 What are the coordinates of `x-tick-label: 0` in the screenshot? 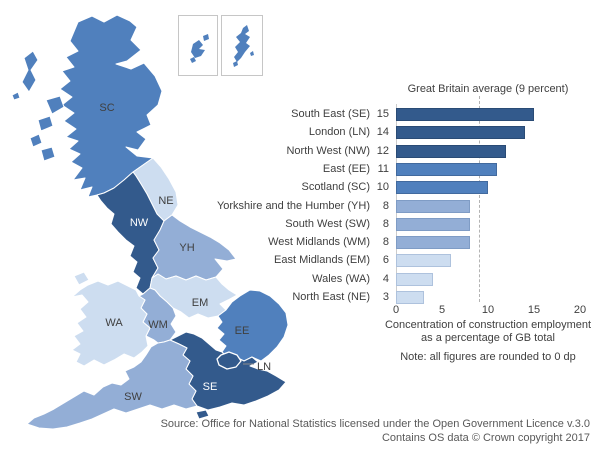 It's located at (396, 310).